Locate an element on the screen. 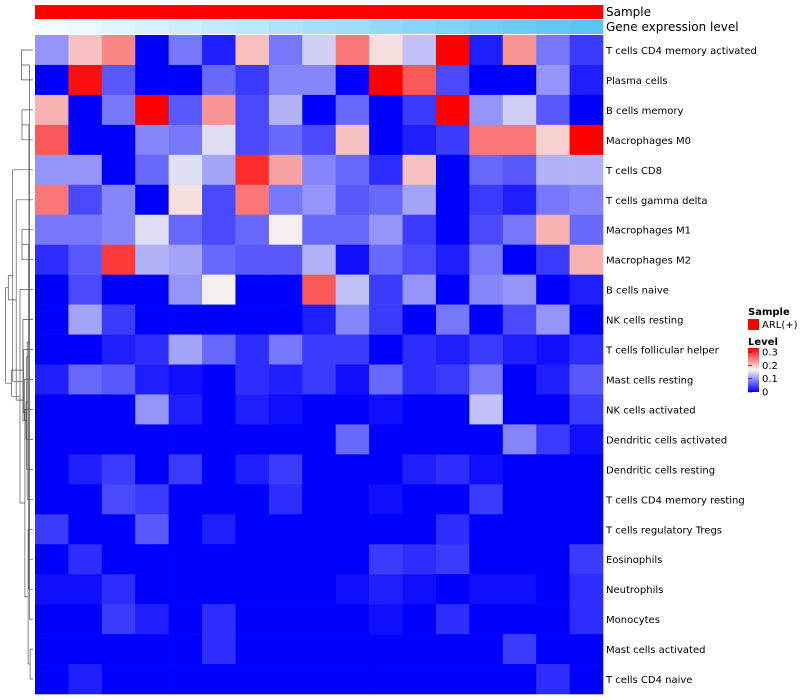 The height and width of the screenshot is (700, 800). row-label: T cells gamma delta is located at coordinates (656, 201).